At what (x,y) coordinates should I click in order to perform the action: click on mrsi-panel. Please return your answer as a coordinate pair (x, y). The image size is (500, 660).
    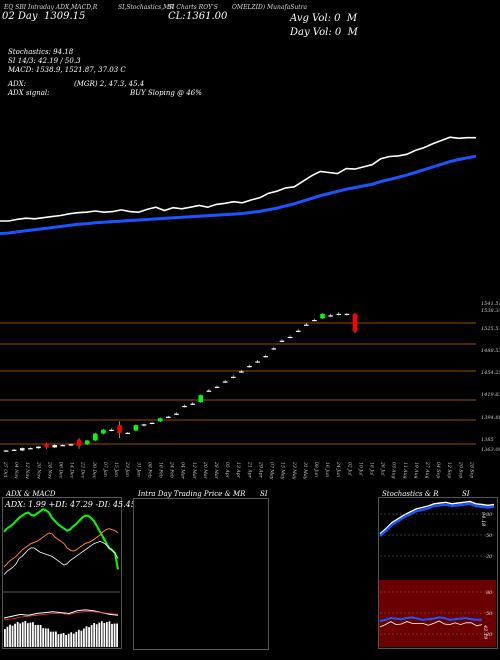
    Looking at the image, I should click on (201, 574).